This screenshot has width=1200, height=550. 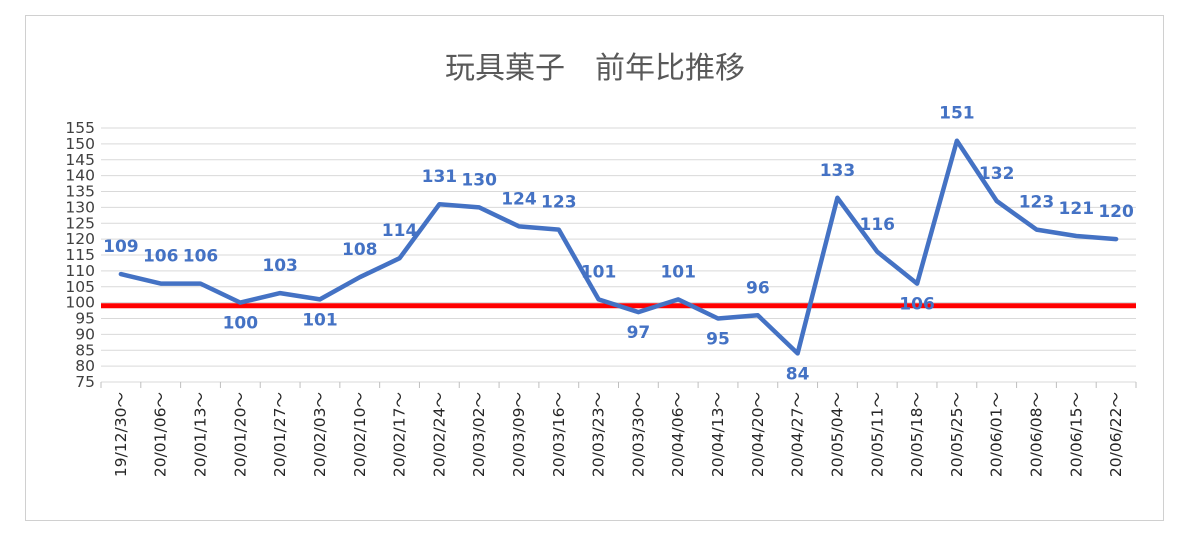 I want to click on y-tick-label: 110, so click(x=80, y=271).